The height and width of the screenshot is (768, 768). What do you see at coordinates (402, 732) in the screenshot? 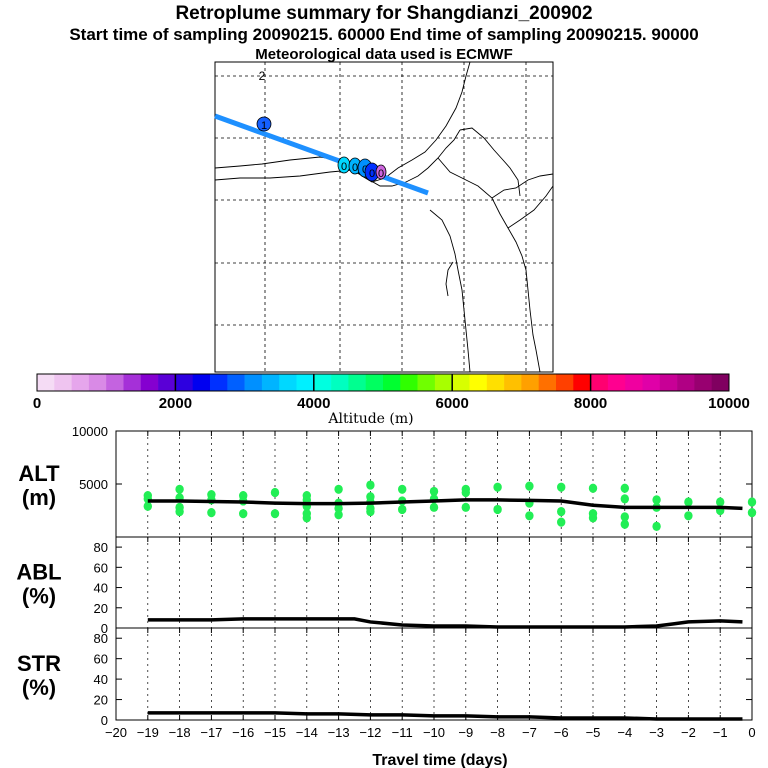
I see `x-tick-label: −11` at bounding box center [402, 732].